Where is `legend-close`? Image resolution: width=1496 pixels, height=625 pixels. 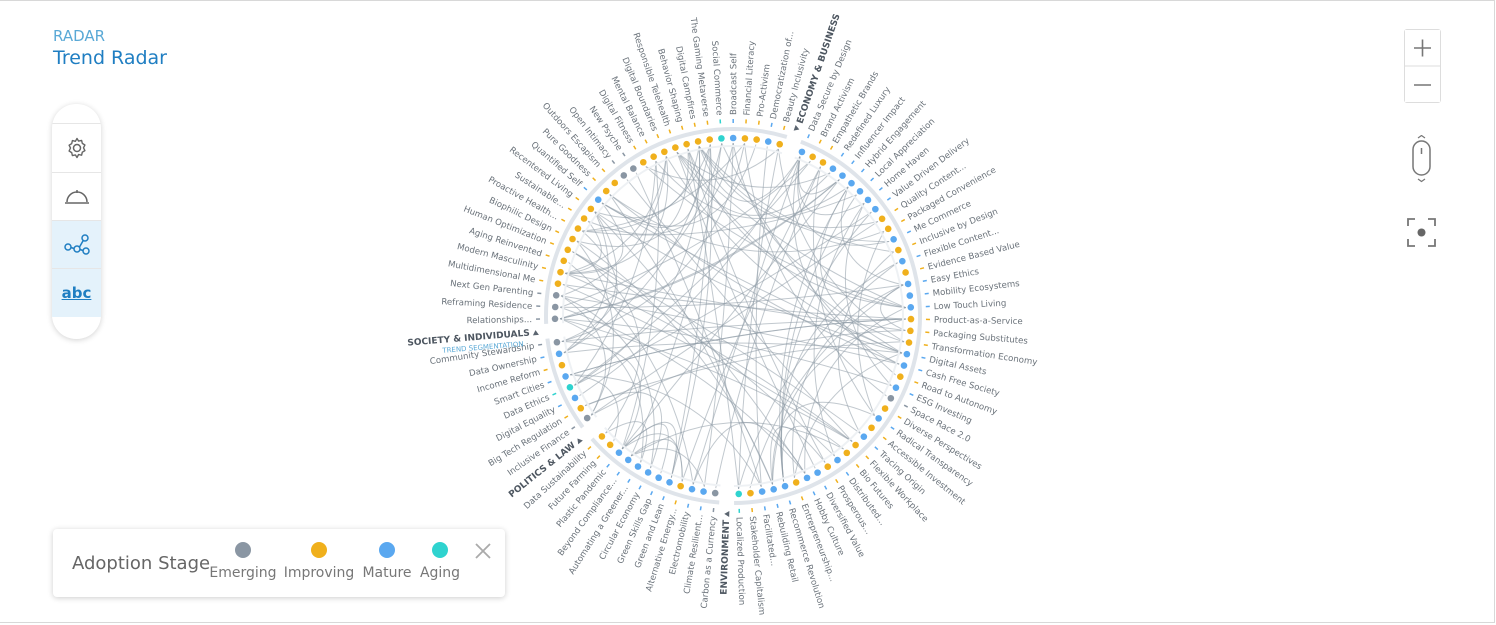
legend-close is located at coordinates (483, 551).